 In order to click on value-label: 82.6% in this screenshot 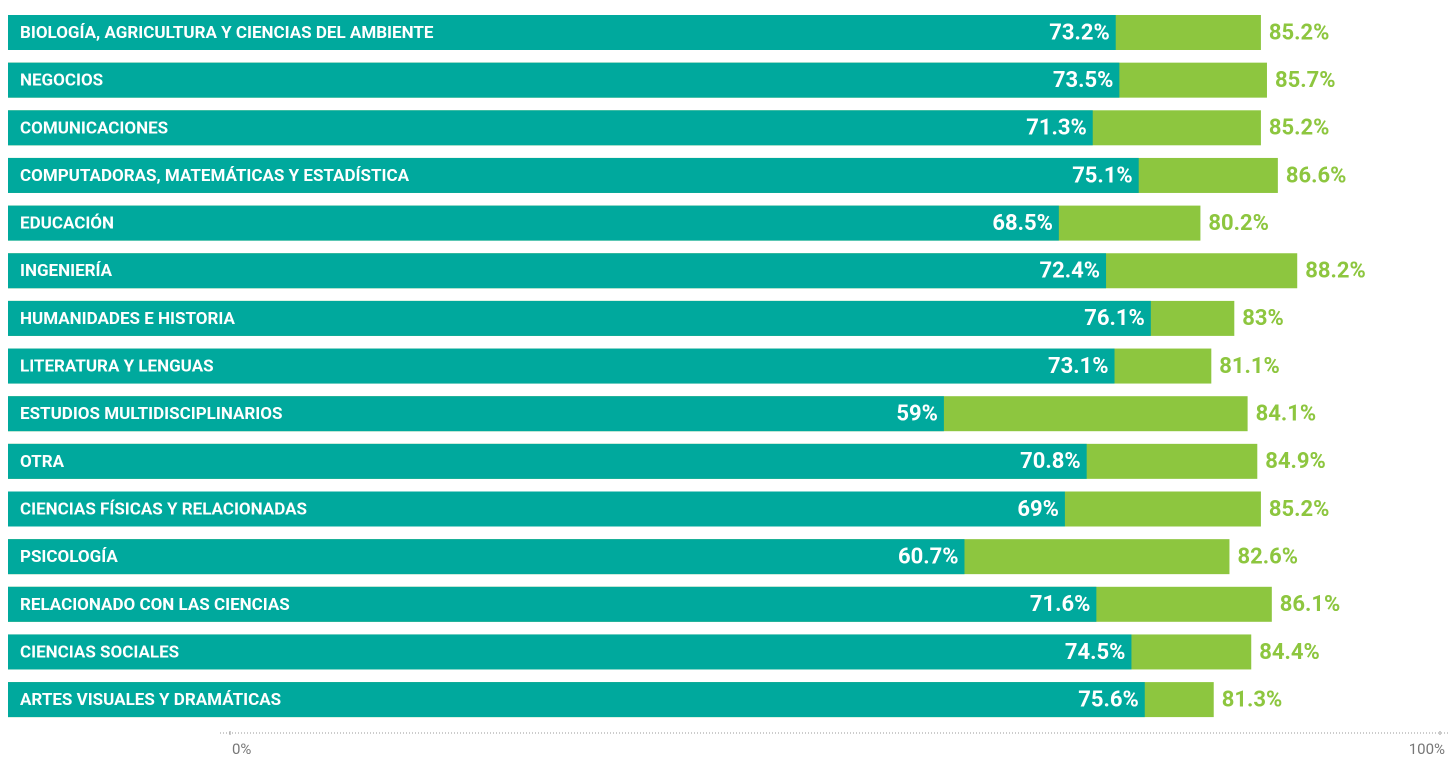, I will do `click(1267, 556)`.